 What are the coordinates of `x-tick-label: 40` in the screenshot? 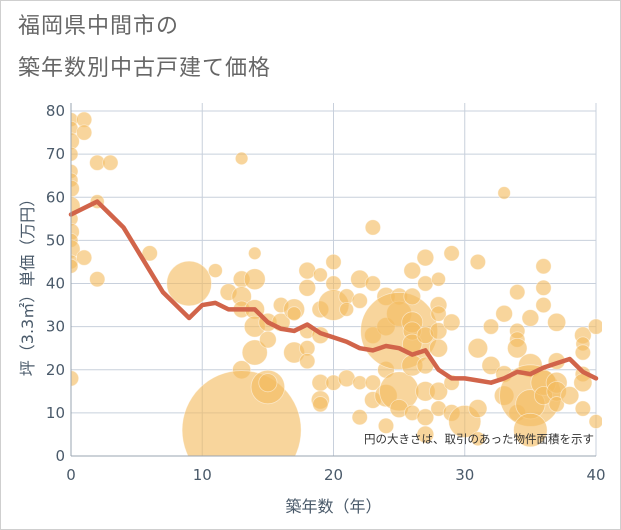 It's located at (595, 475).